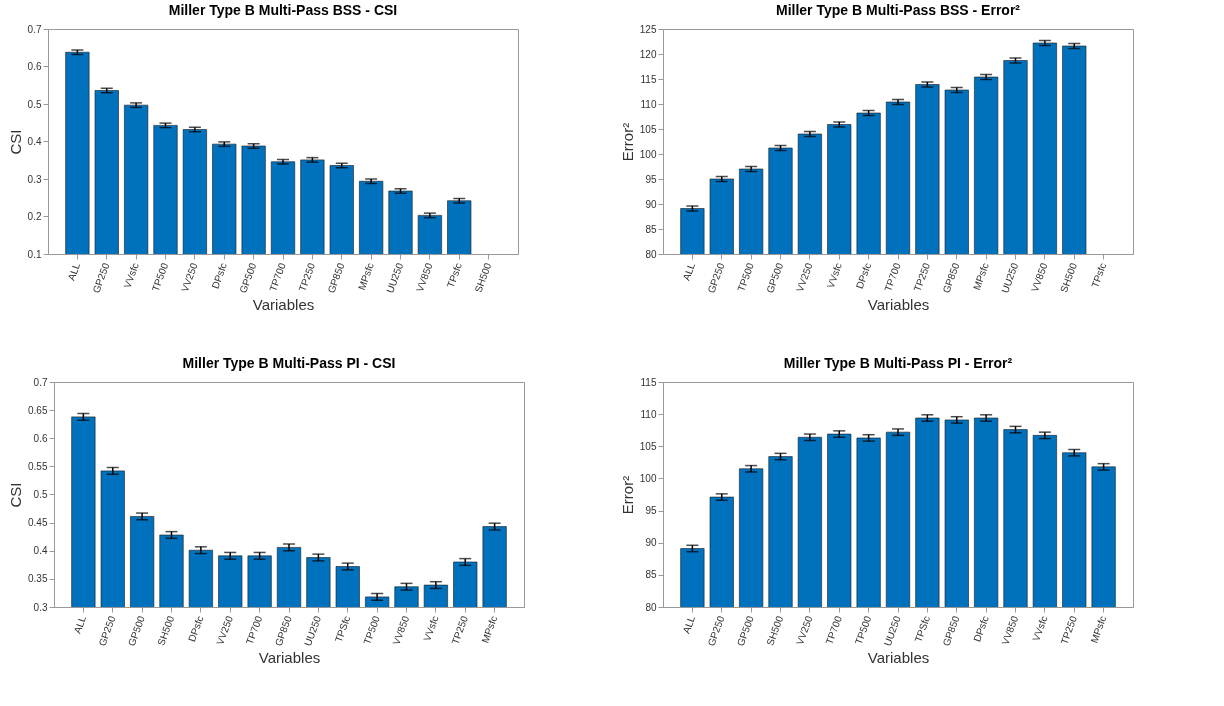  I want to click on chart-title: Miller Type B Multi-Pass BSS - Error², so click(898, 10).